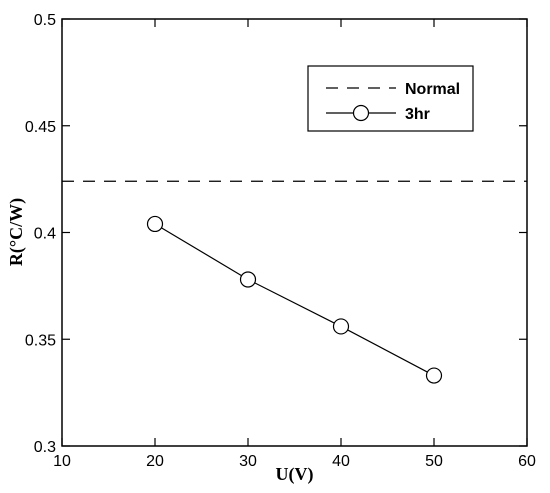  What do you see at coordinates (45, 234) in the screenshot?
I see `y-tick-label: 0.4` at bounding box center [45, 234].